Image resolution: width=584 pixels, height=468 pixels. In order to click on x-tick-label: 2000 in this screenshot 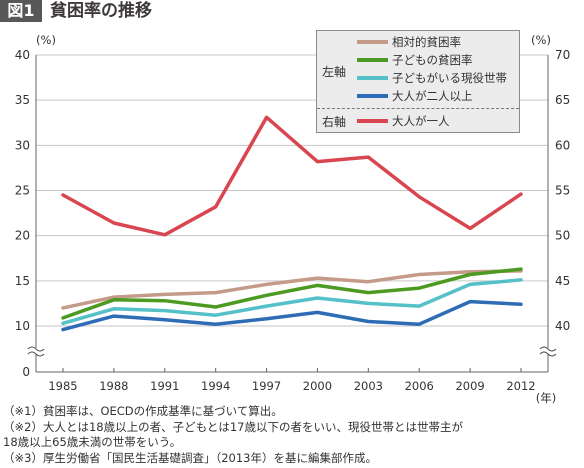, I will do `click(317, 386)`.